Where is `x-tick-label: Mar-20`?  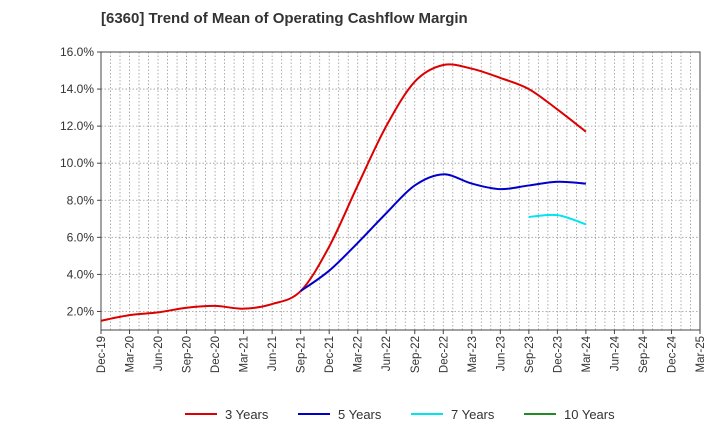
x-tick-label: Mar-20 is located at coordinates (131, 354).